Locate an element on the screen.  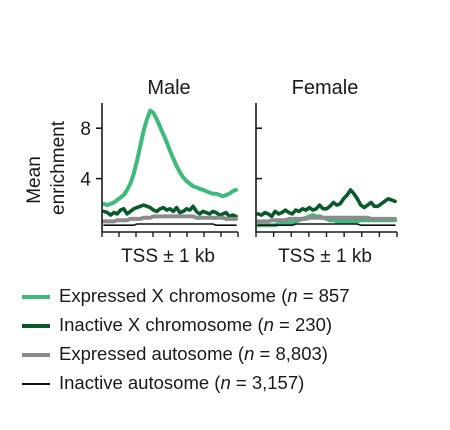
male-series-inactive-auto is located at coordinates (170, 224).